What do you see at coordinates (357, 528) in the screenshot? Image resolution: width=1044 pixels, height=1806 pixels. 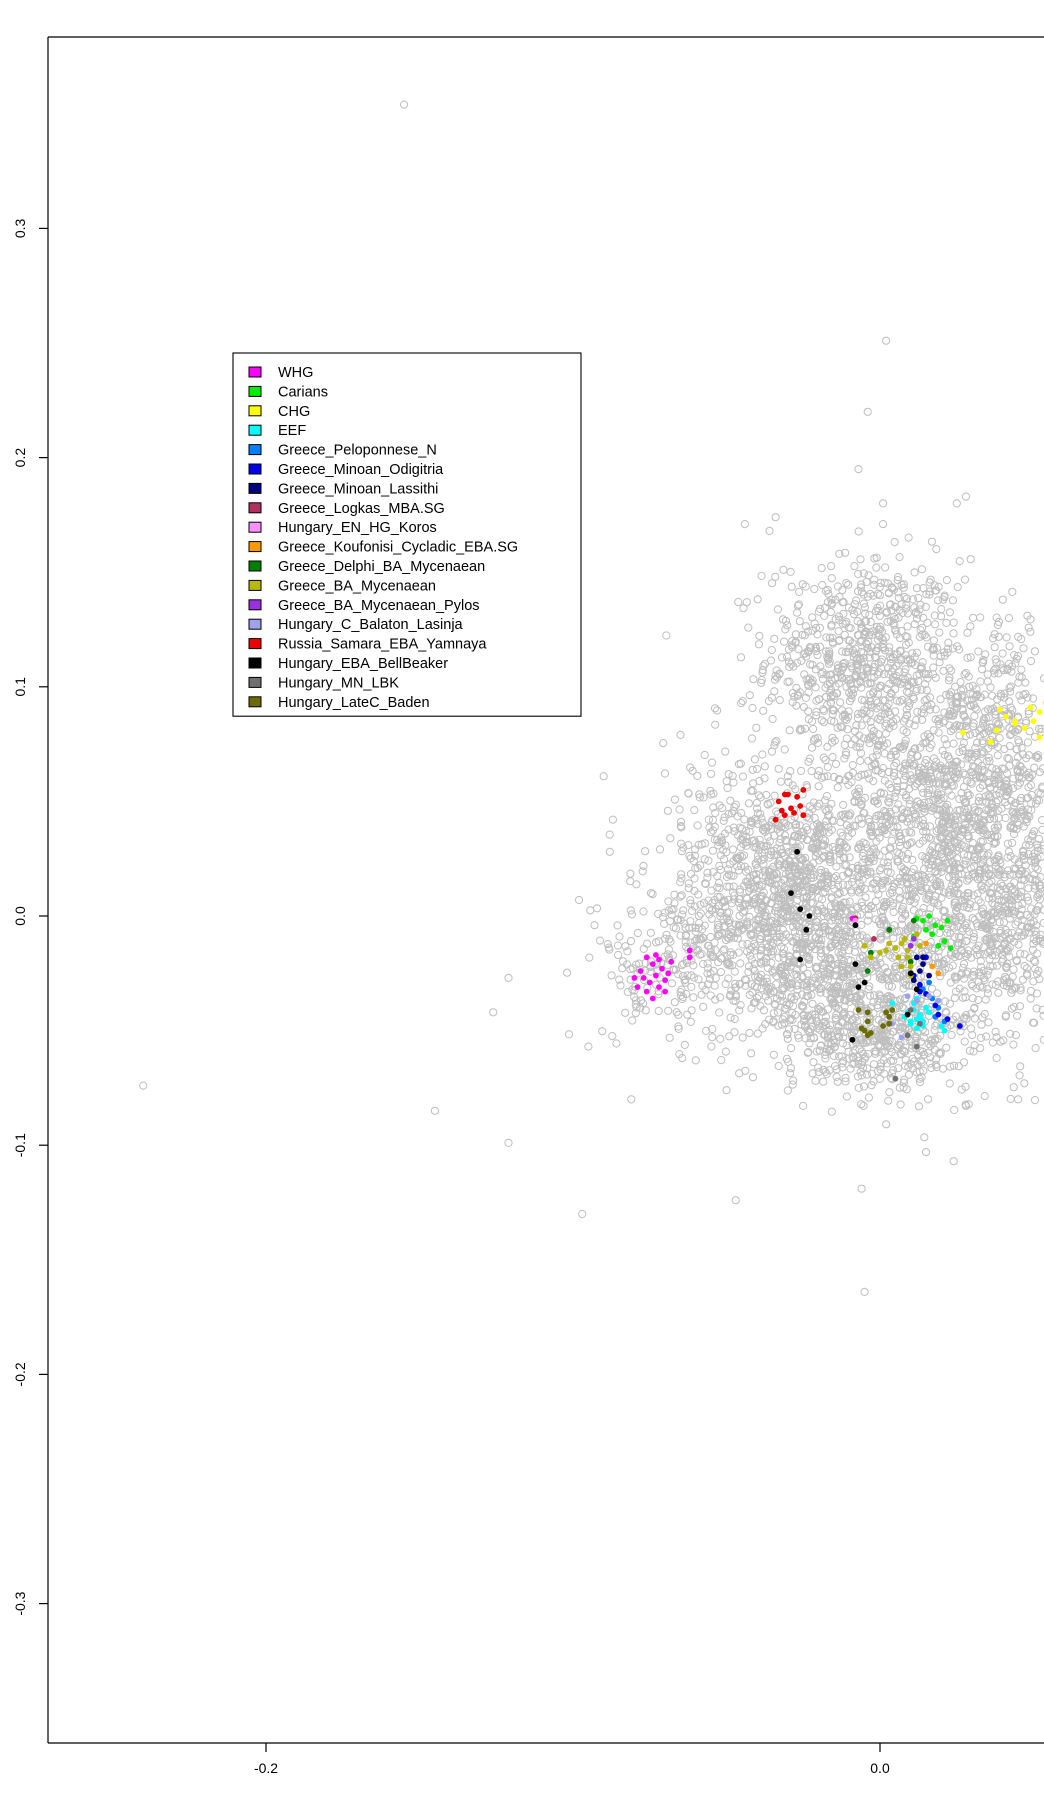 I see `legend-label: Hungary_EN_HG_Koros` at bounding box center [357, 528].